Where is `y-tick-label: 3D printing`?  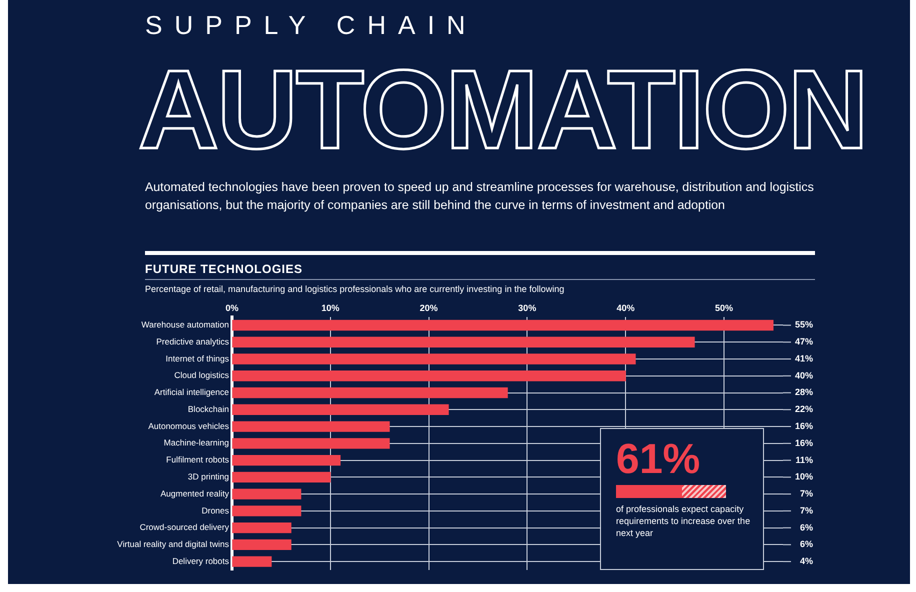 y-tick-label: 3D printing is located at coordinates (209, 477).